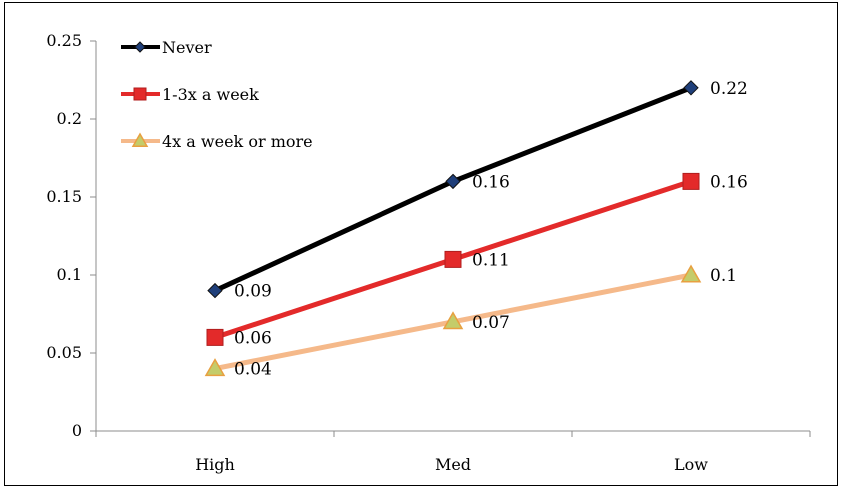 The width and height of the screenshot is (845, 491). I want to click on data-label: 0.22, so click(729, 89).